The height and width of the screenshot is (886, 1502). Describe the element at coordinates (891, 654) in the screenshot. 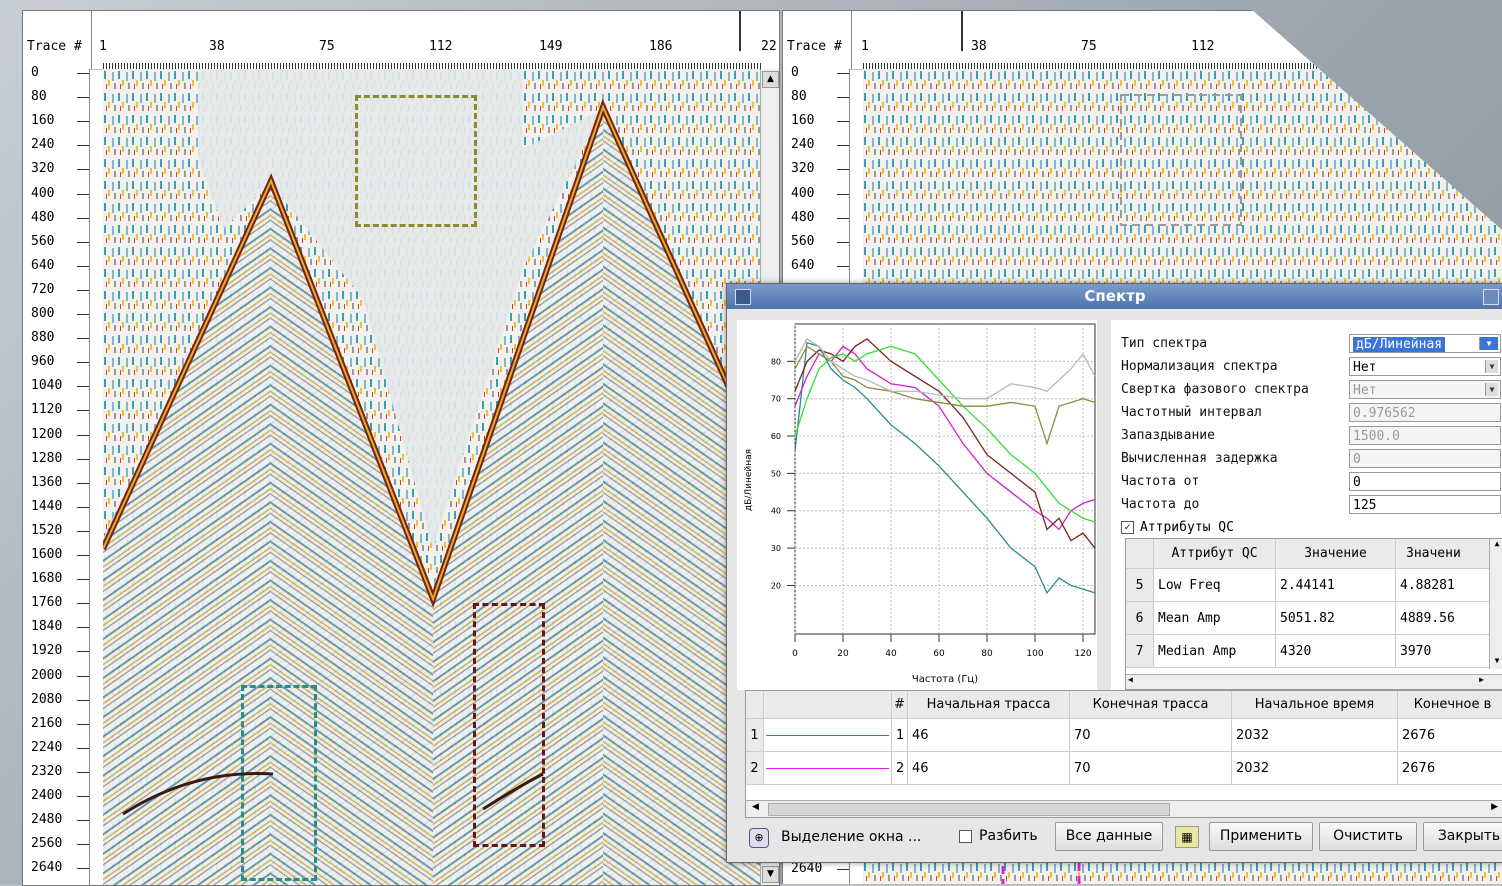

I see `x-tick-label: 40` at that location.